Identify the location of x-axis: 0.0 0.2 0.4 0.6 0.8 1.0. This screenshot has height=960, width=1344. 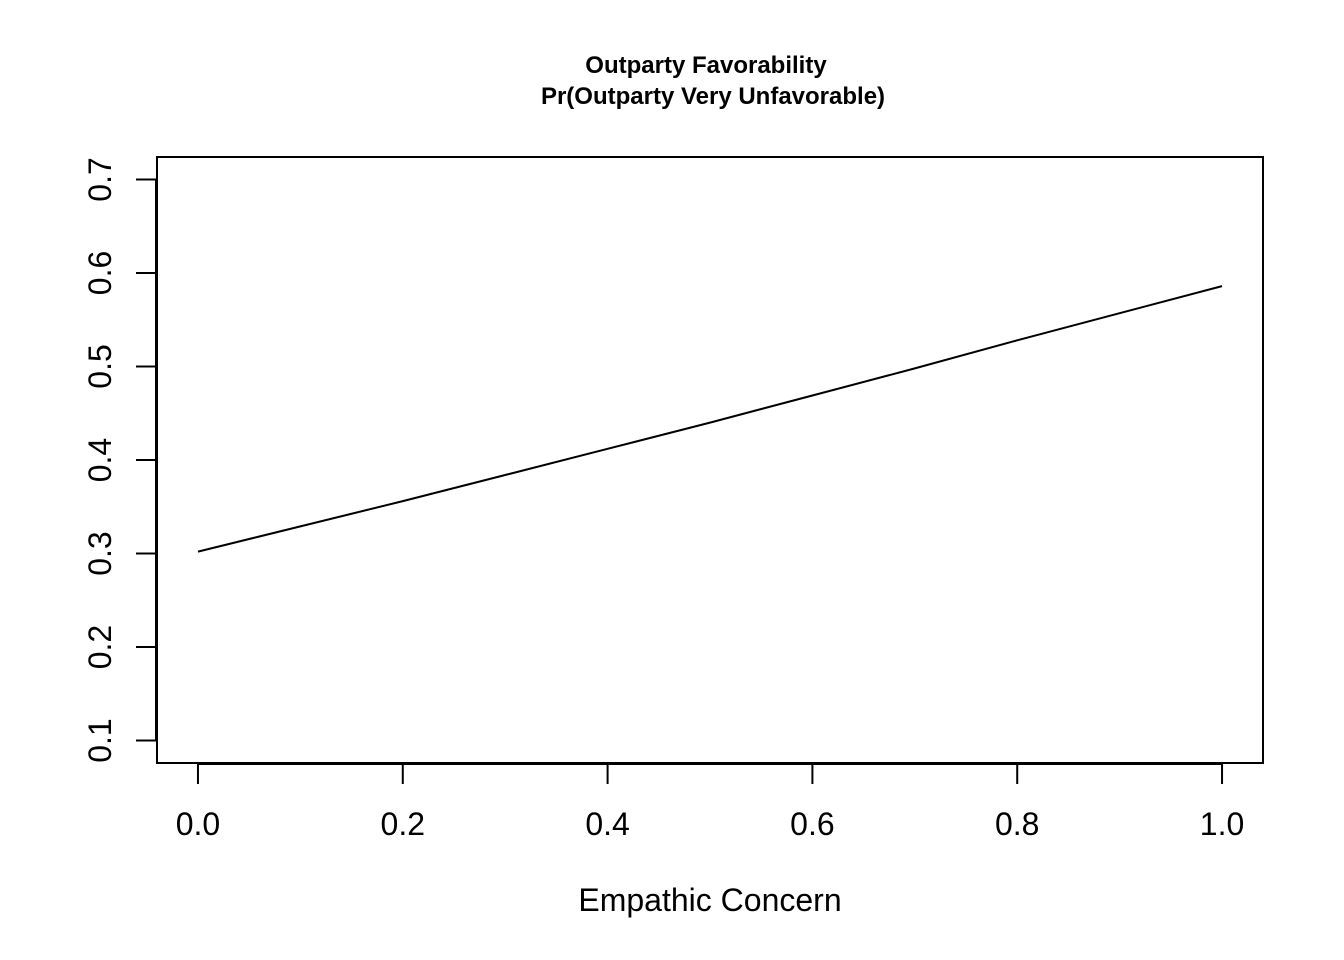
(710, 802).